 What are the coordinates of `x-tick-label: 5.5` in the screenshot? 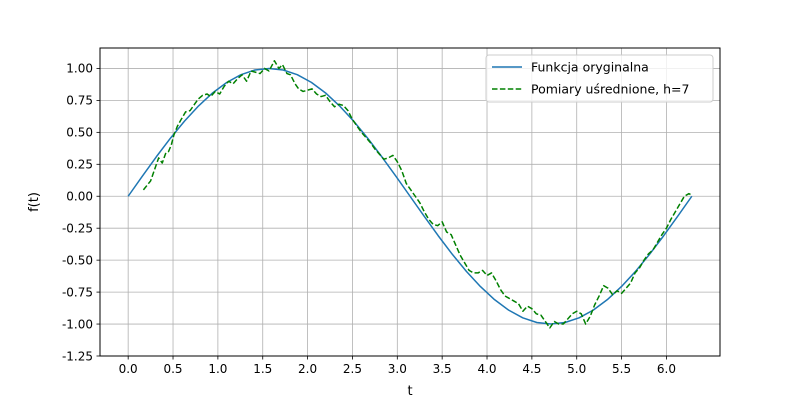 It's located at (621, 369).